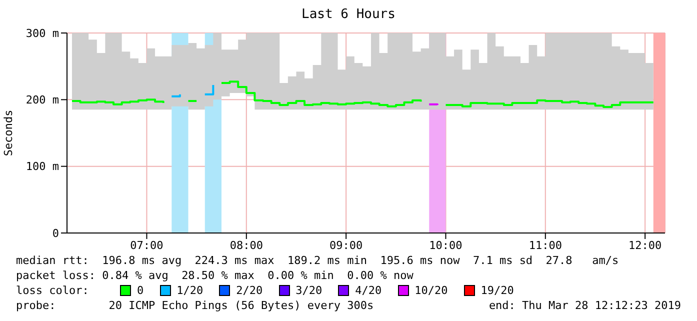 The width and height of the screenshot is (697, 321). What do you see at coordinates (431, 290) in the screenshot?
I see `legend-label: 10/20` at bounding box center [431, 290].